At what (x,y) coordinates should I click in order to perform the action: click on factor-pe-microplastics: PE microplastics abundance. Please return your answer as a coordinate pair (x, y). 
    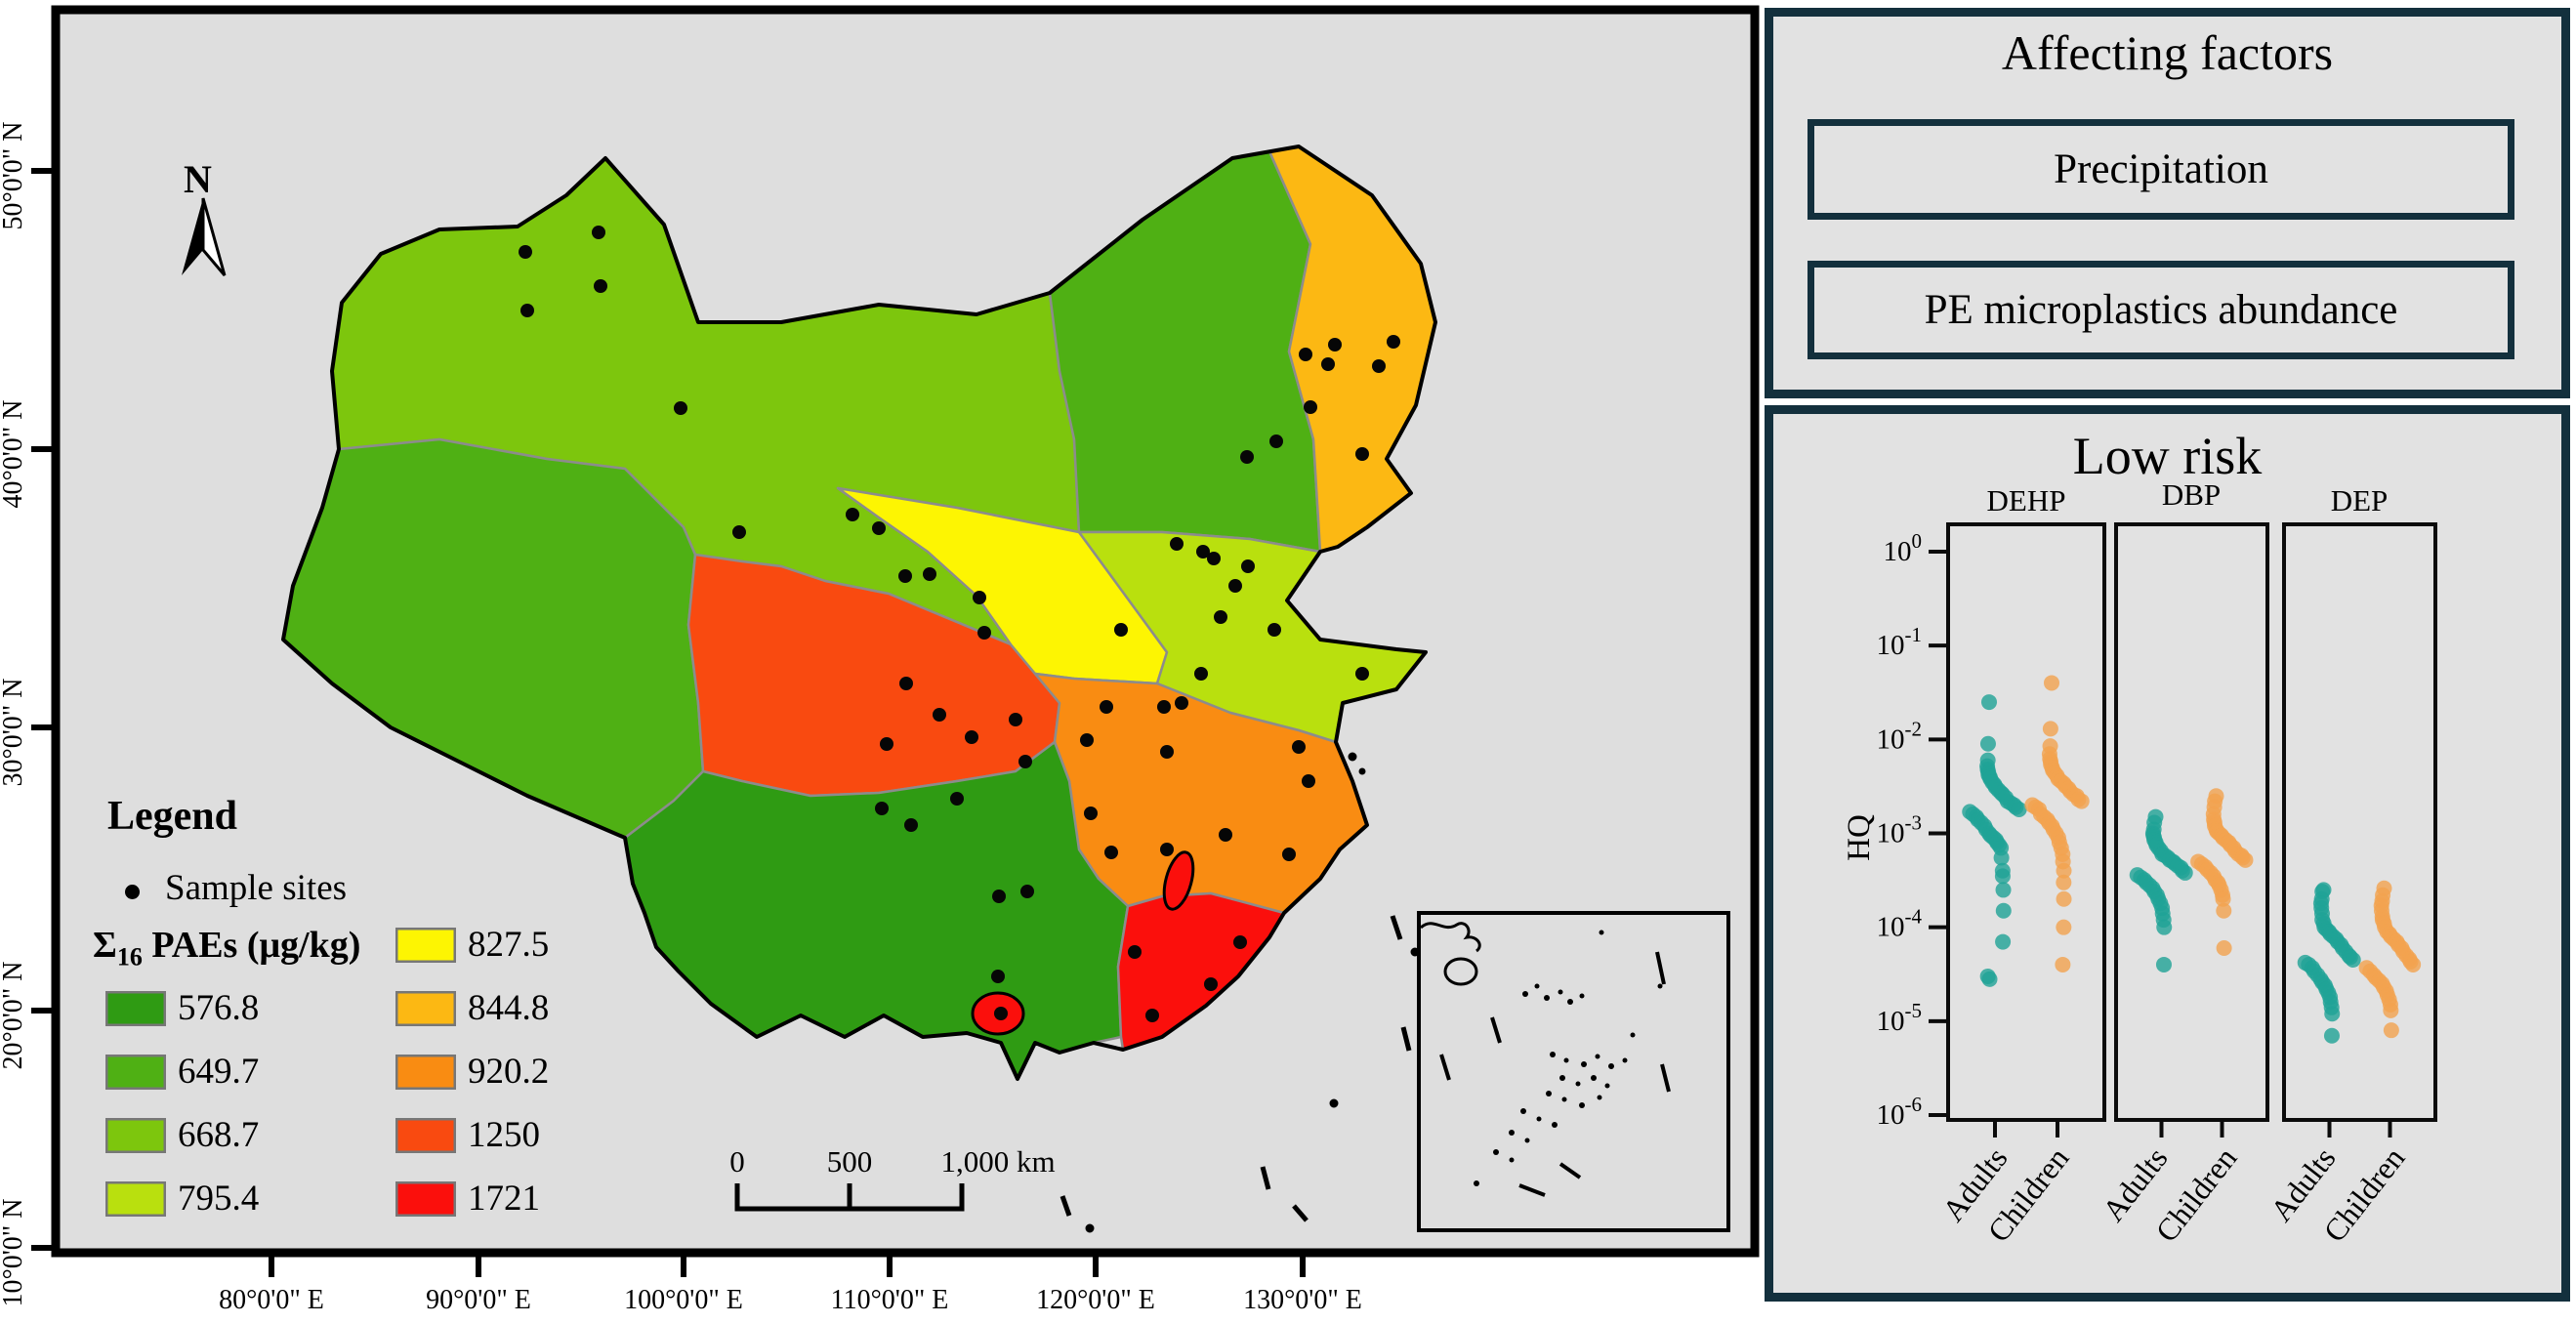
    Looking at the image, I should click on (2160, 310).